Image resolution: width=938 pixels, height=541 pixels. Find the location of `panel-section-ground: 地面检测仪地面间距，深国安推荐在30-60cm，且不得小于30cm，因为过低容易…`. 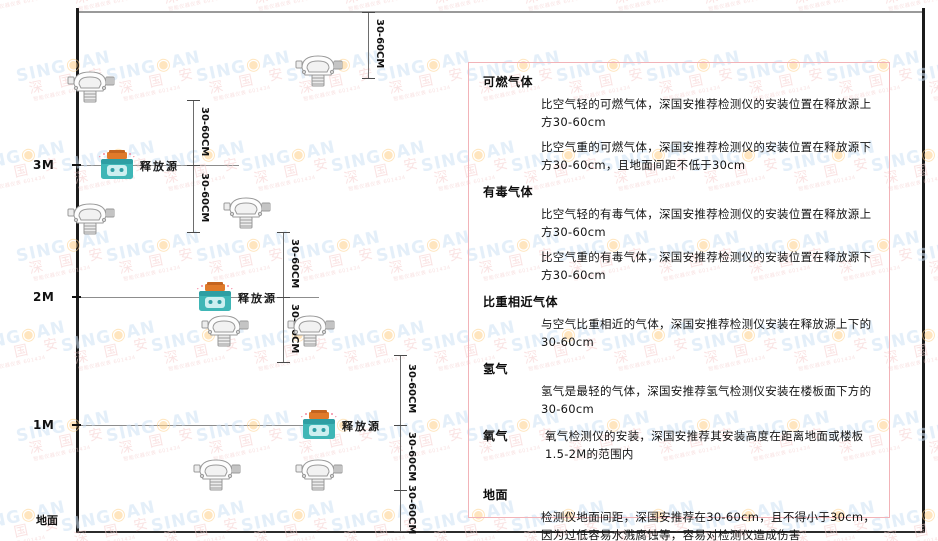

panel-section-ground: 地面检测仪地面间距，深国安推荐在30-60cm，且不得小于30cm，因为过低容易… is located at coordinates (680, 513).